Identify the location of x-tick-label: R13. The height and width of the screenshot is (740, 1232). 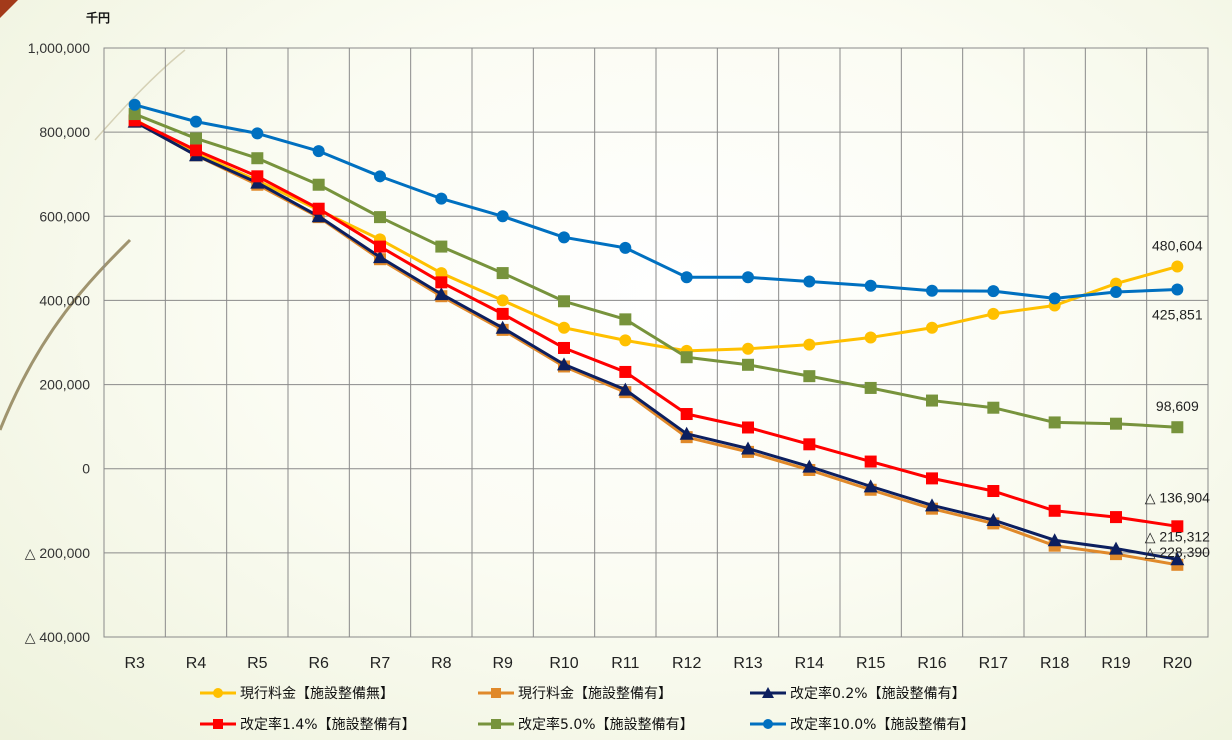
(747, 663).